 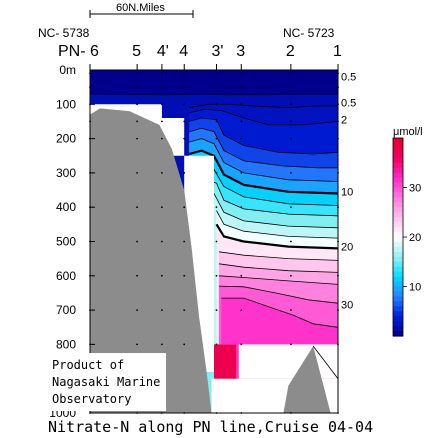 What do you see at coordinates (415, 238) in the screenshot?
I see `colorbar-tick-label: 20` at bounding box center [415, 238].